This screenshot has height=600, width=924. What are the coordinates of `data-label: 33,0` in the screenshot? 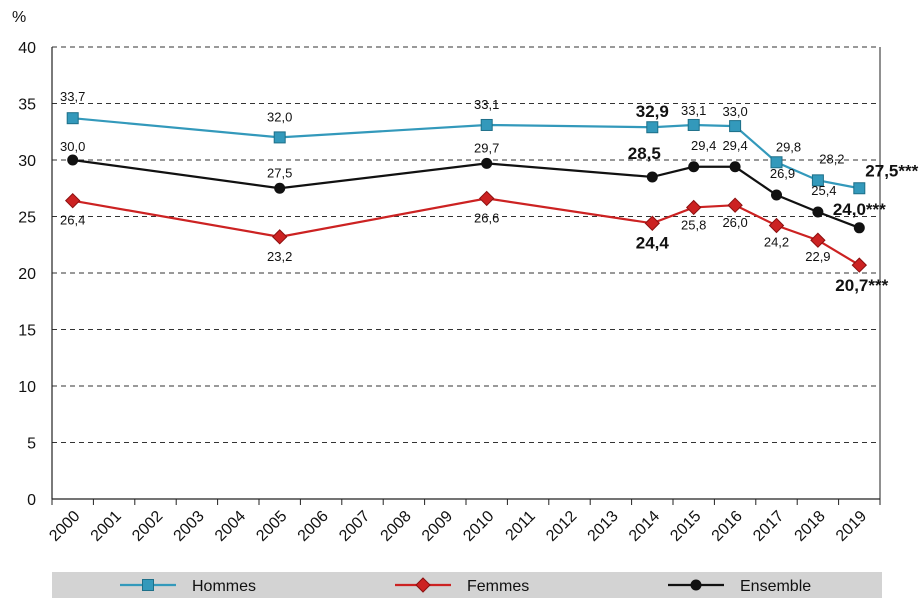 It's located at (734, 111).